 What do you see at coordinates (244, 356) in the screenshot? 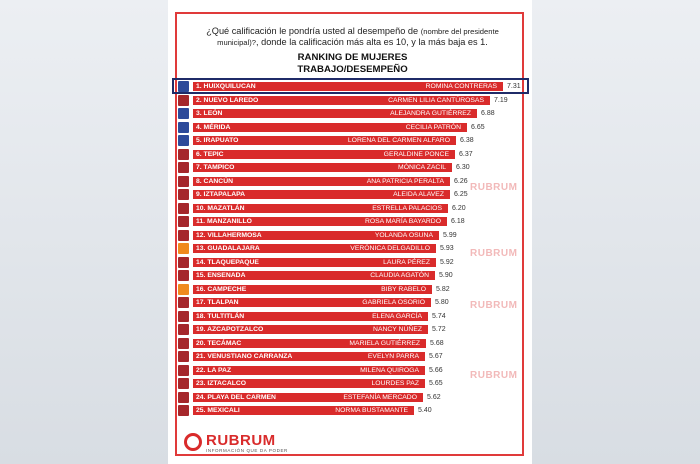
I see `municipality-label: 21. VENUSTIANO CARRANZA` at bounding box center [244, 356].